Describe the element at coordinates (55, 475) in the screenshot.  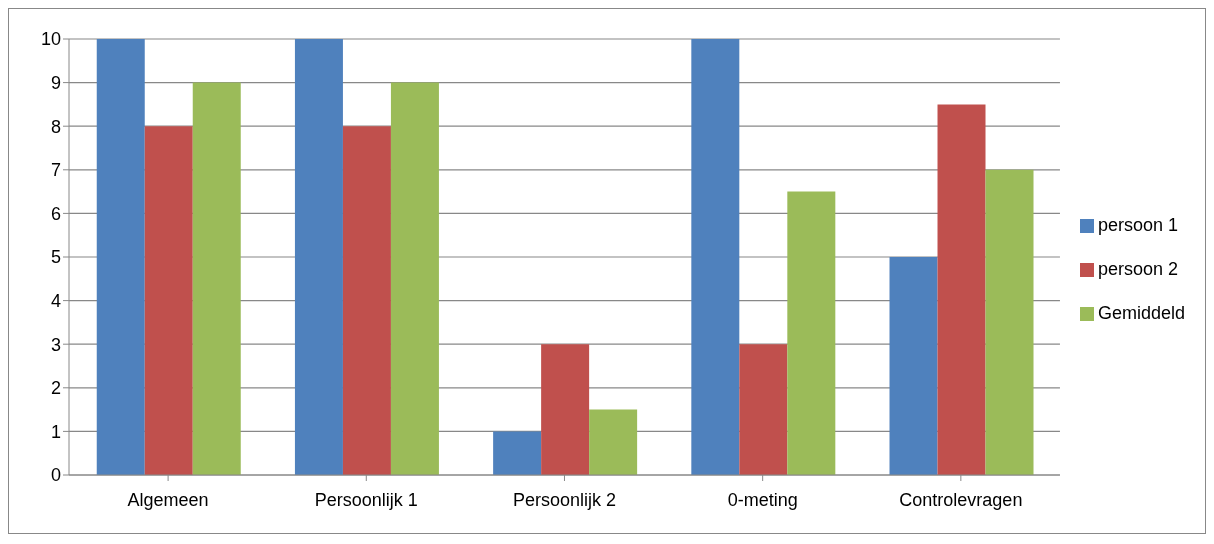
I see `y-tick-label: 0` at that location.